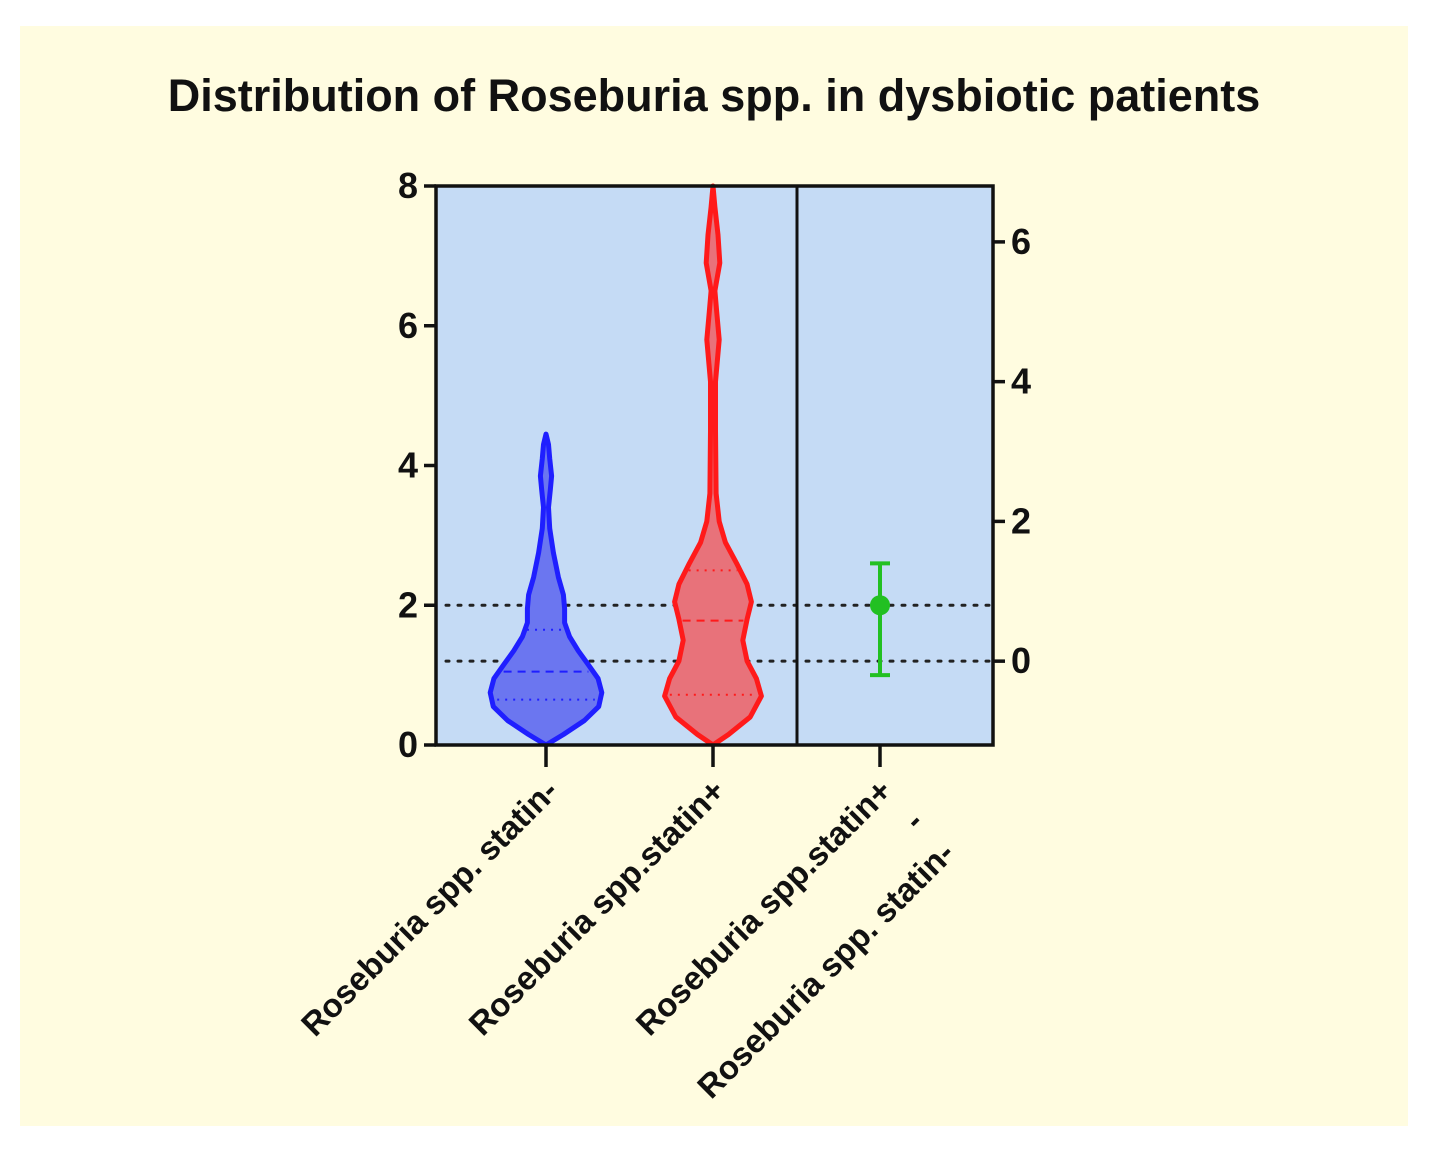  What do you see at coordinates (408, 465) in the screenshot?
I see `left-tick-label: 4` at bounding box center [408, 465].